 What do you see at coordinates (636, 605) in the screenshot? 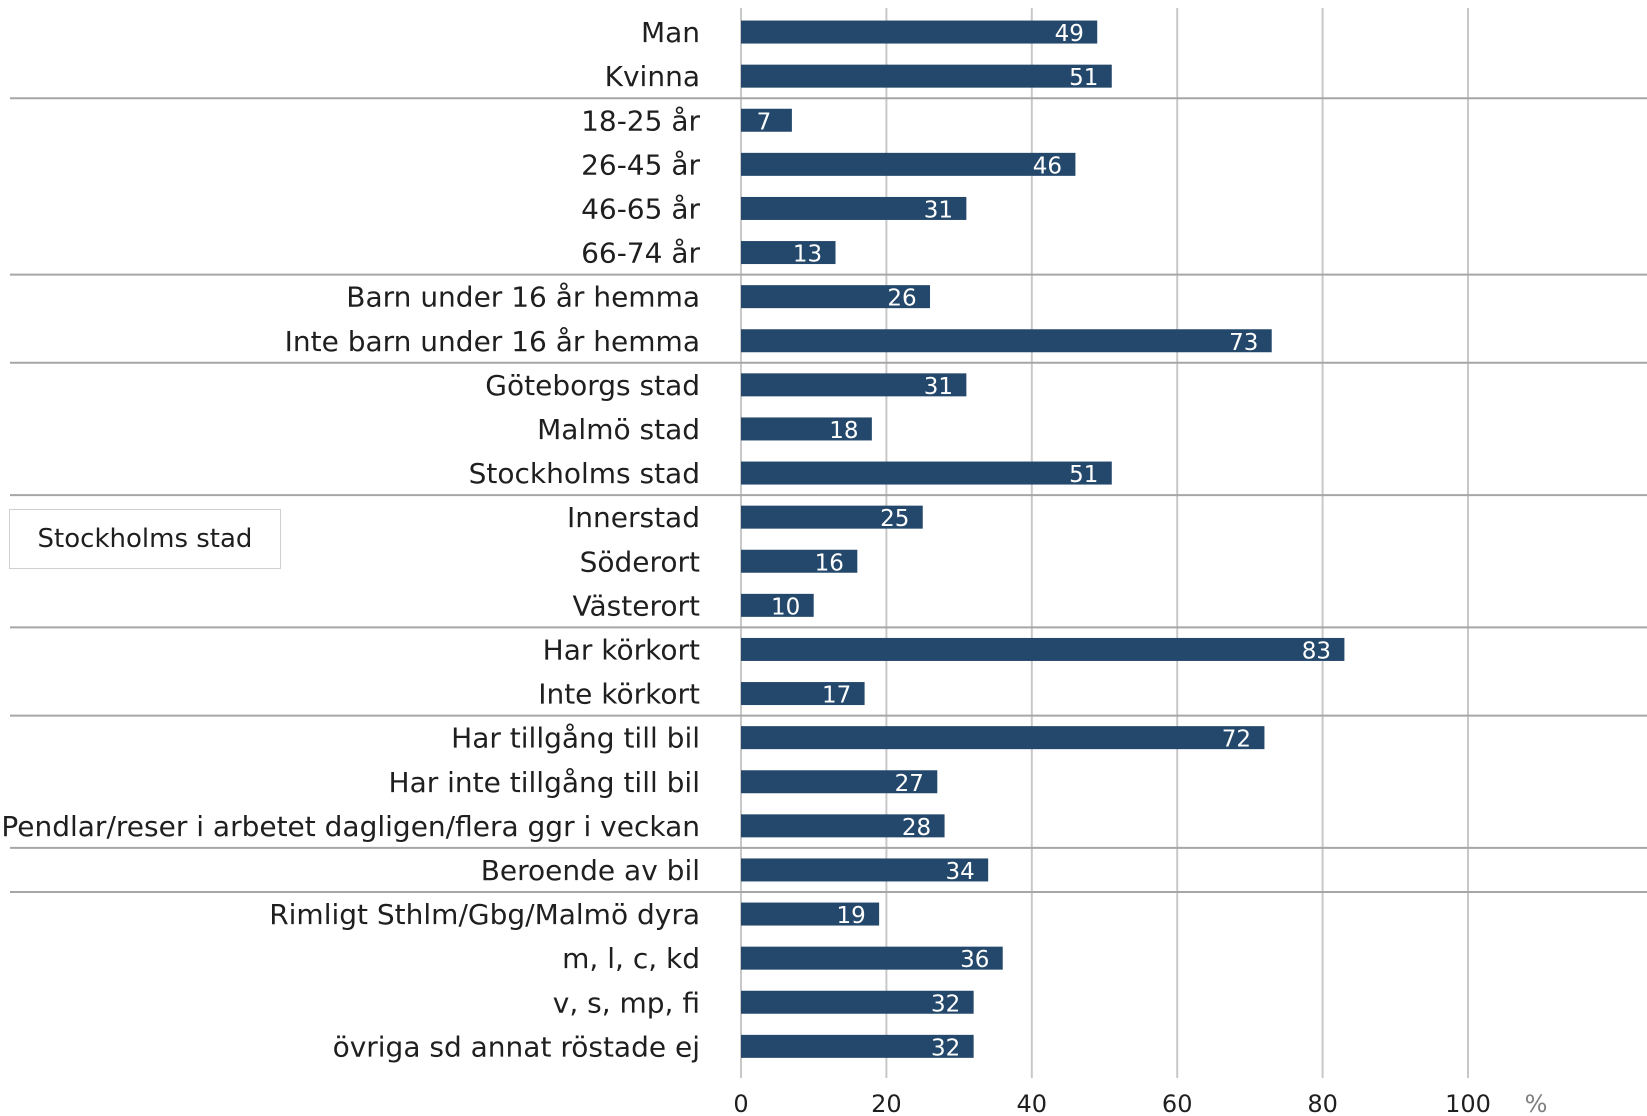
I see `category-label: Västerort` at bounding box center [636, 605].